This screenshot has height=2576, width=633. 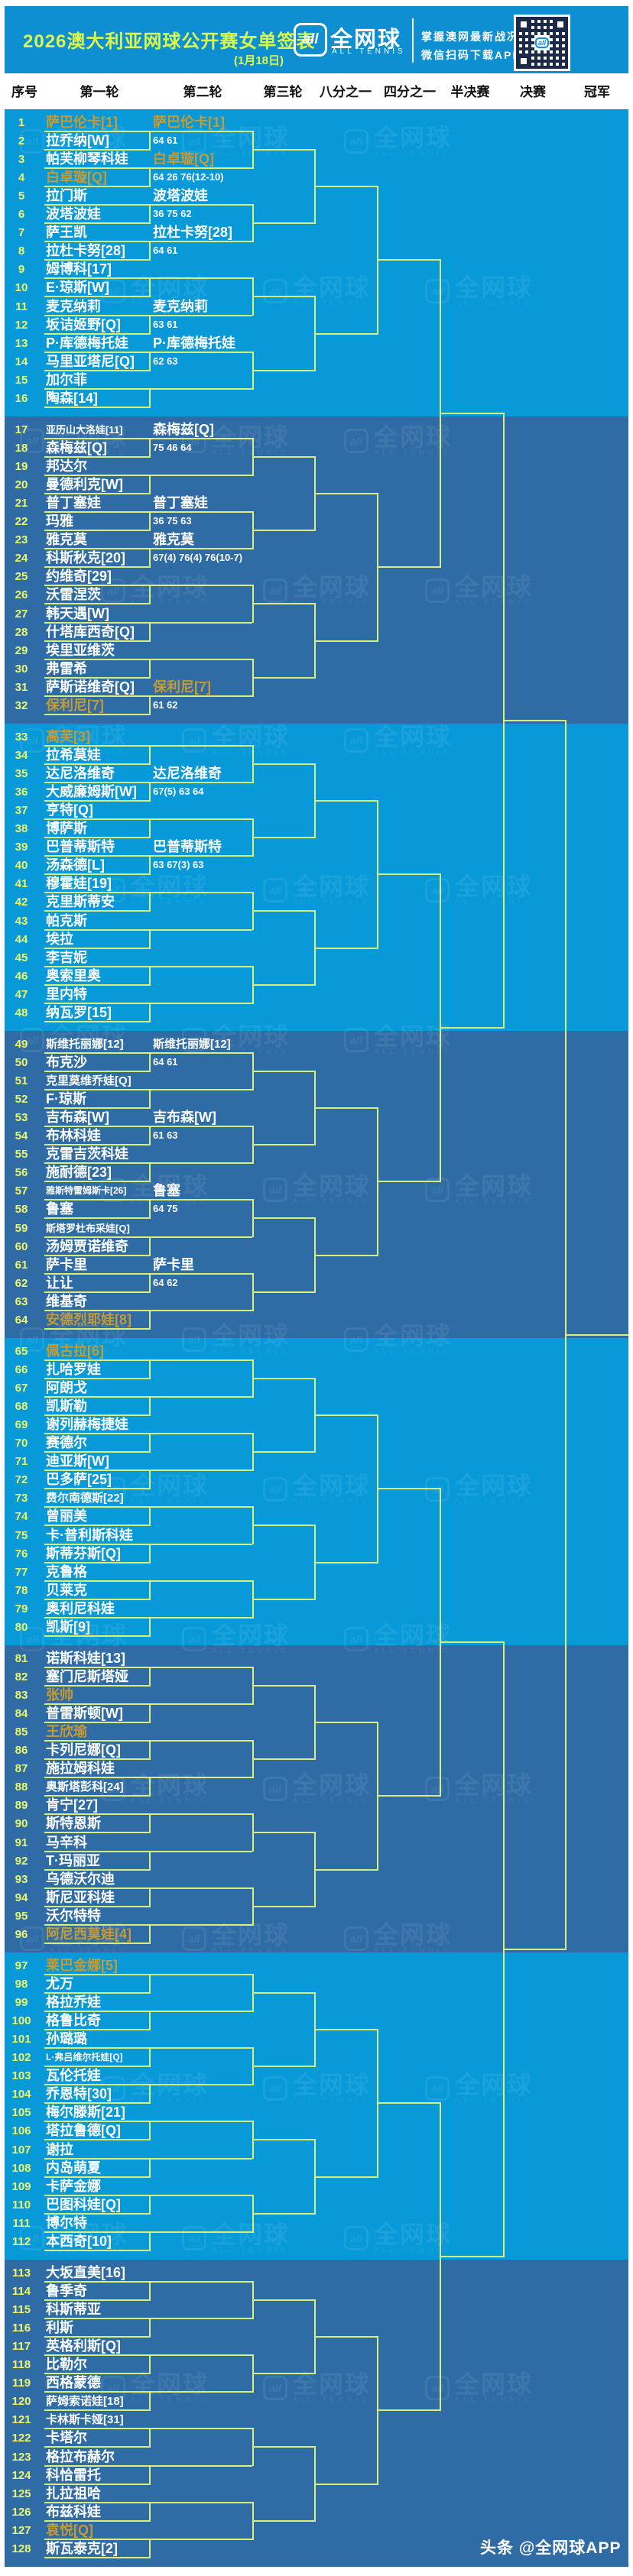 What do you see at coordinates (21, 2346) in the screenshot?
I see `seed-number: 117` at bounding box center [21, 2346].